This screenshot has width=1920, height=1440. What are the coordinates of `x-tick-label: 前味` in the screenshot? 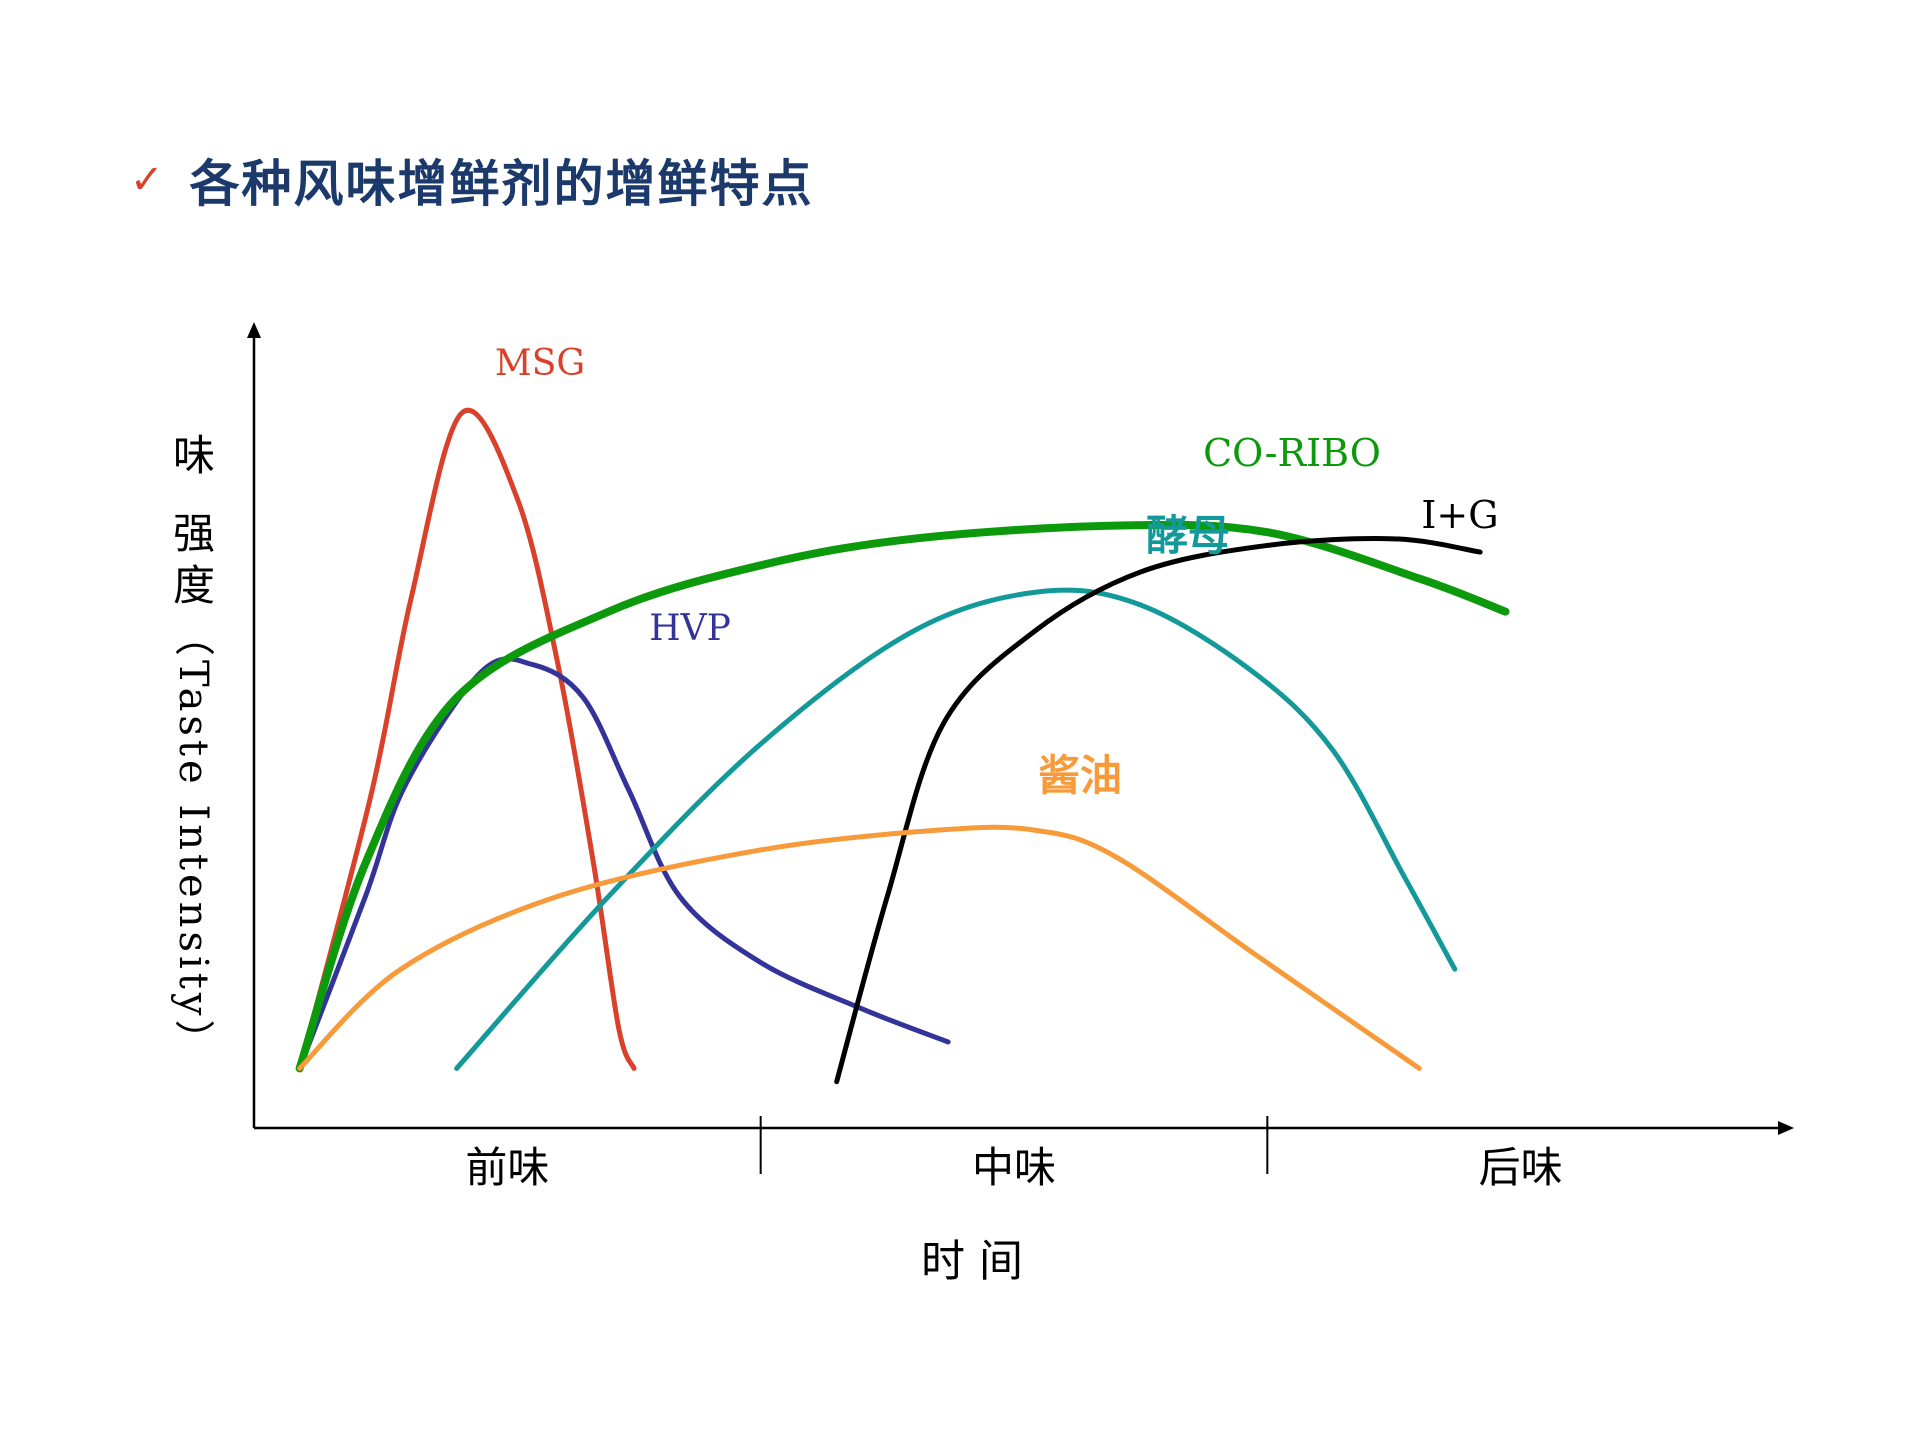 It's located at (507, 1167).